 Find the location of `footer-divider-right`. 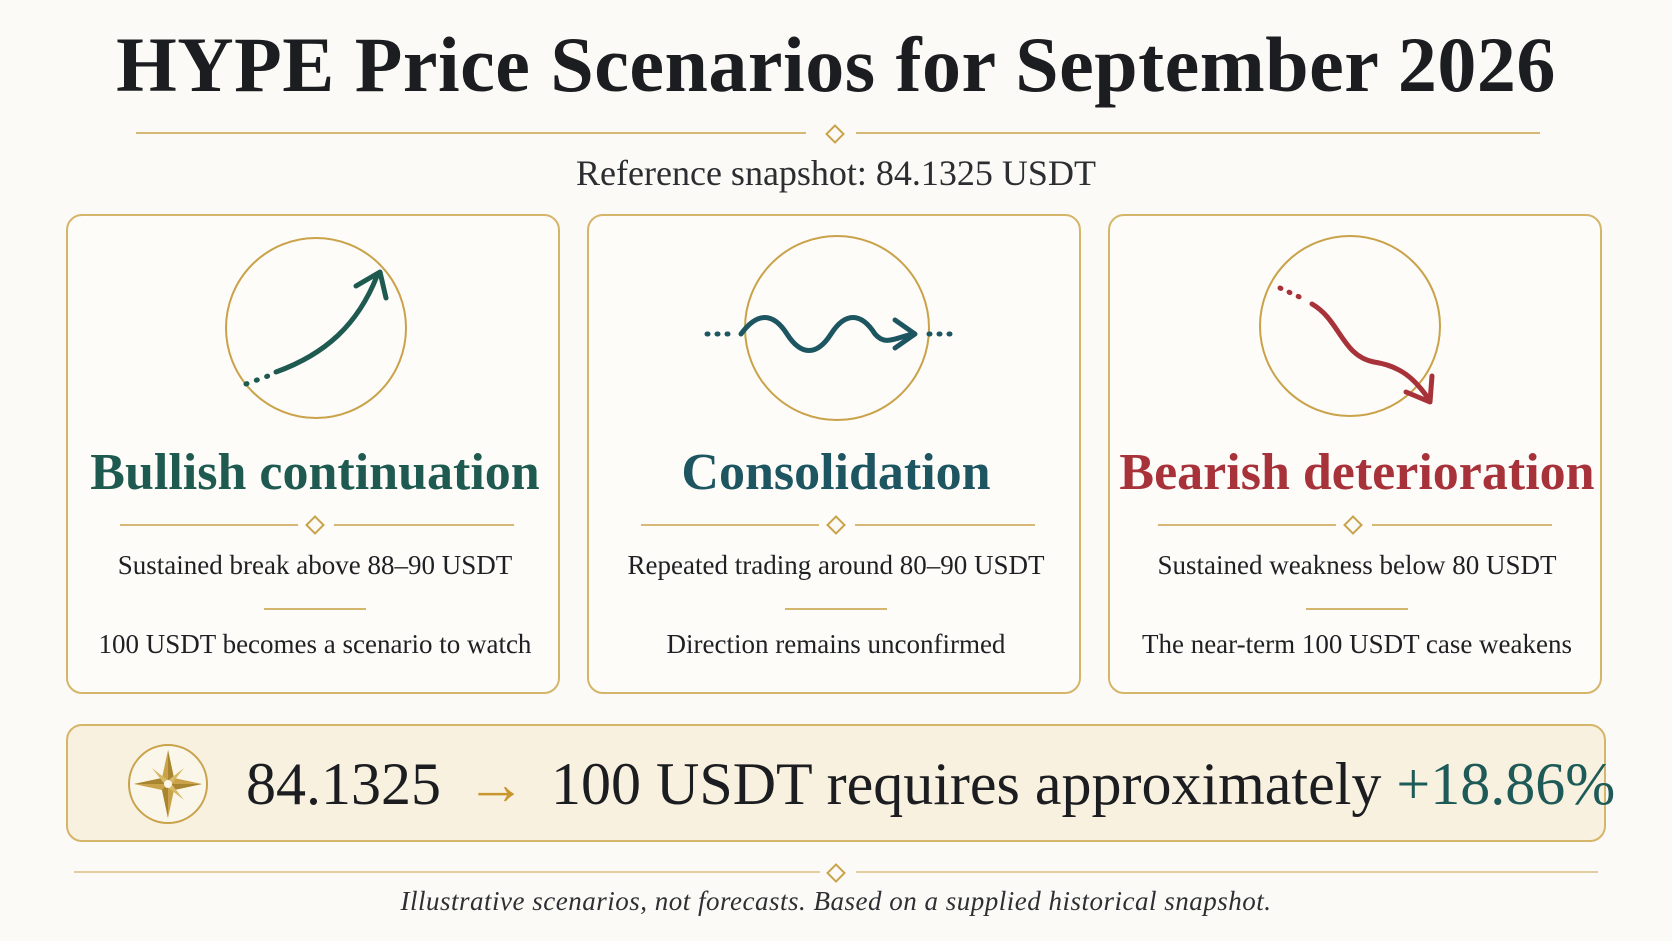

footer-divider-right is located at coordinates (1227, 872).